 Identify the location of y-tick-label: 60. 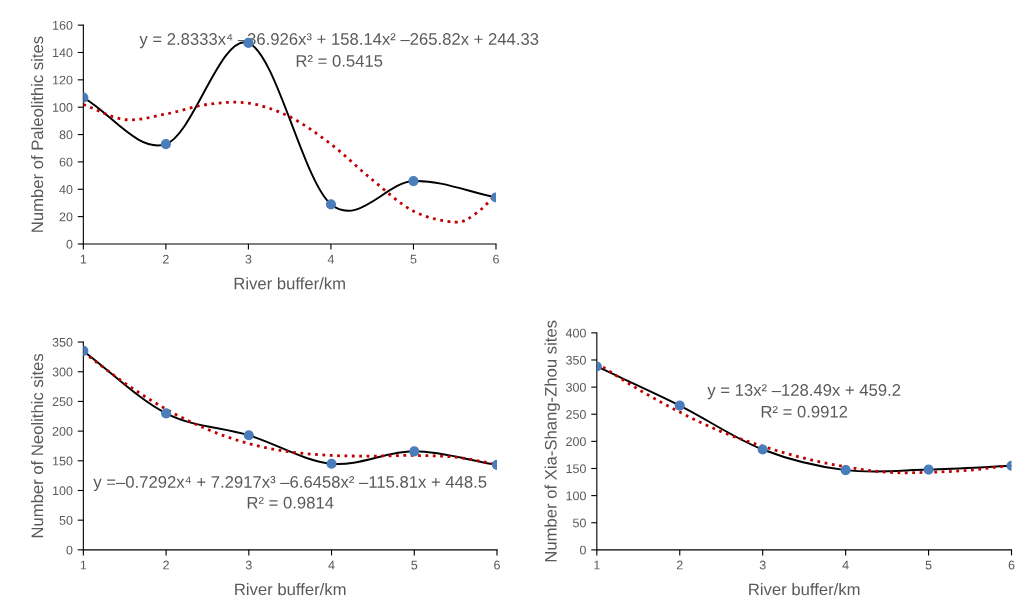
(66, 162).